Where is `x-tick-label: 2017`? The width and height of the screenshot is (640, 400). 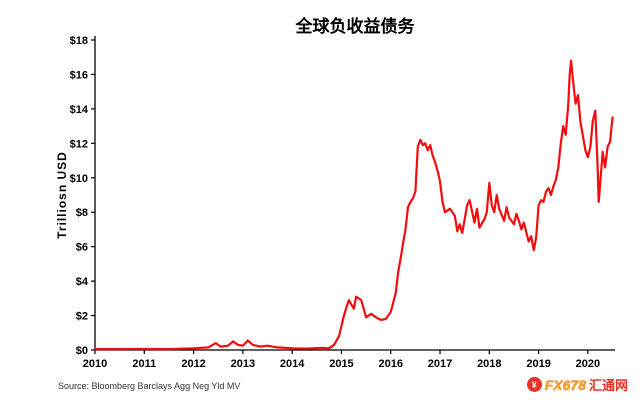
x-tick-label: 2017 is located at coordinates (440, 364).